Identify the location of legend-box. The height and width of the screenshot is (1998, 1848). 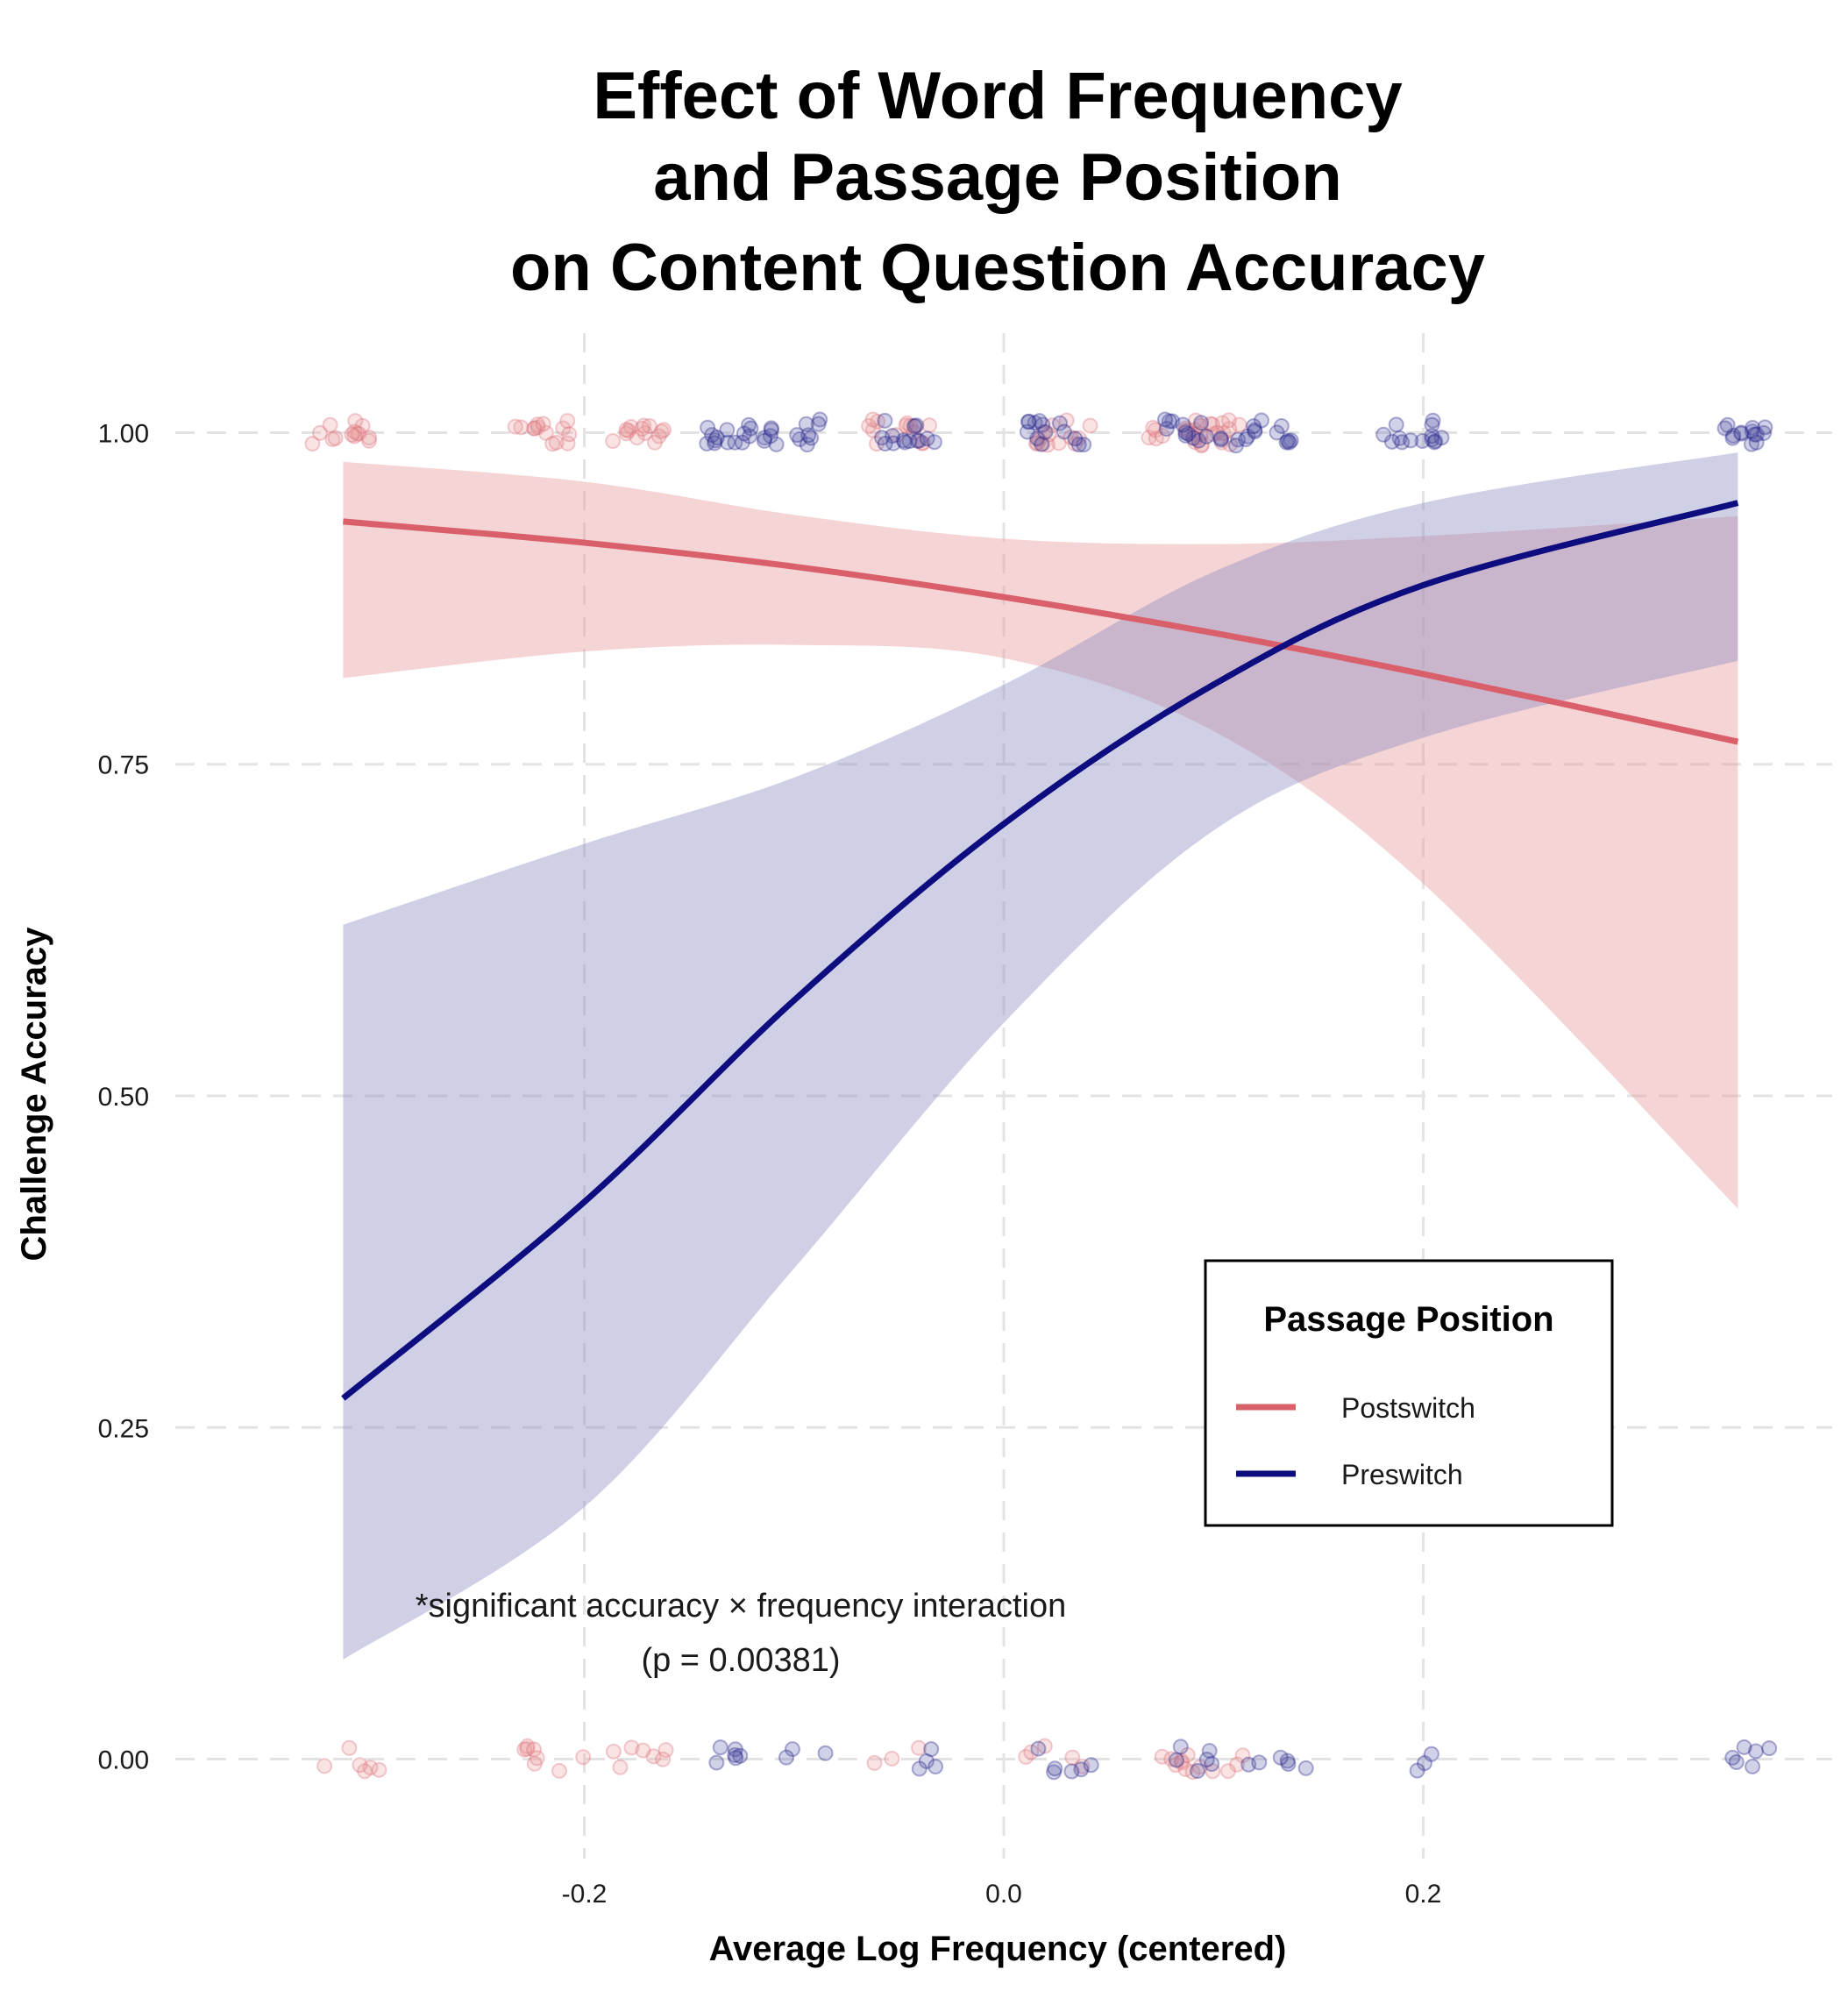
(1409, 1393).